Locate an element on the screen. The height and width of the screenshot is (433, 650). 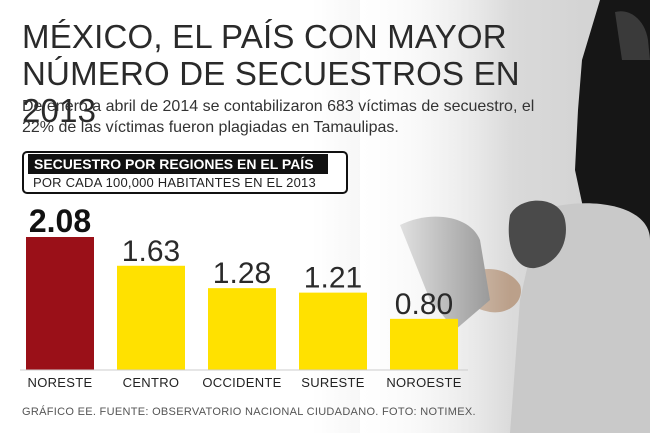
bar-occidente is located at coordinates (242, 329).